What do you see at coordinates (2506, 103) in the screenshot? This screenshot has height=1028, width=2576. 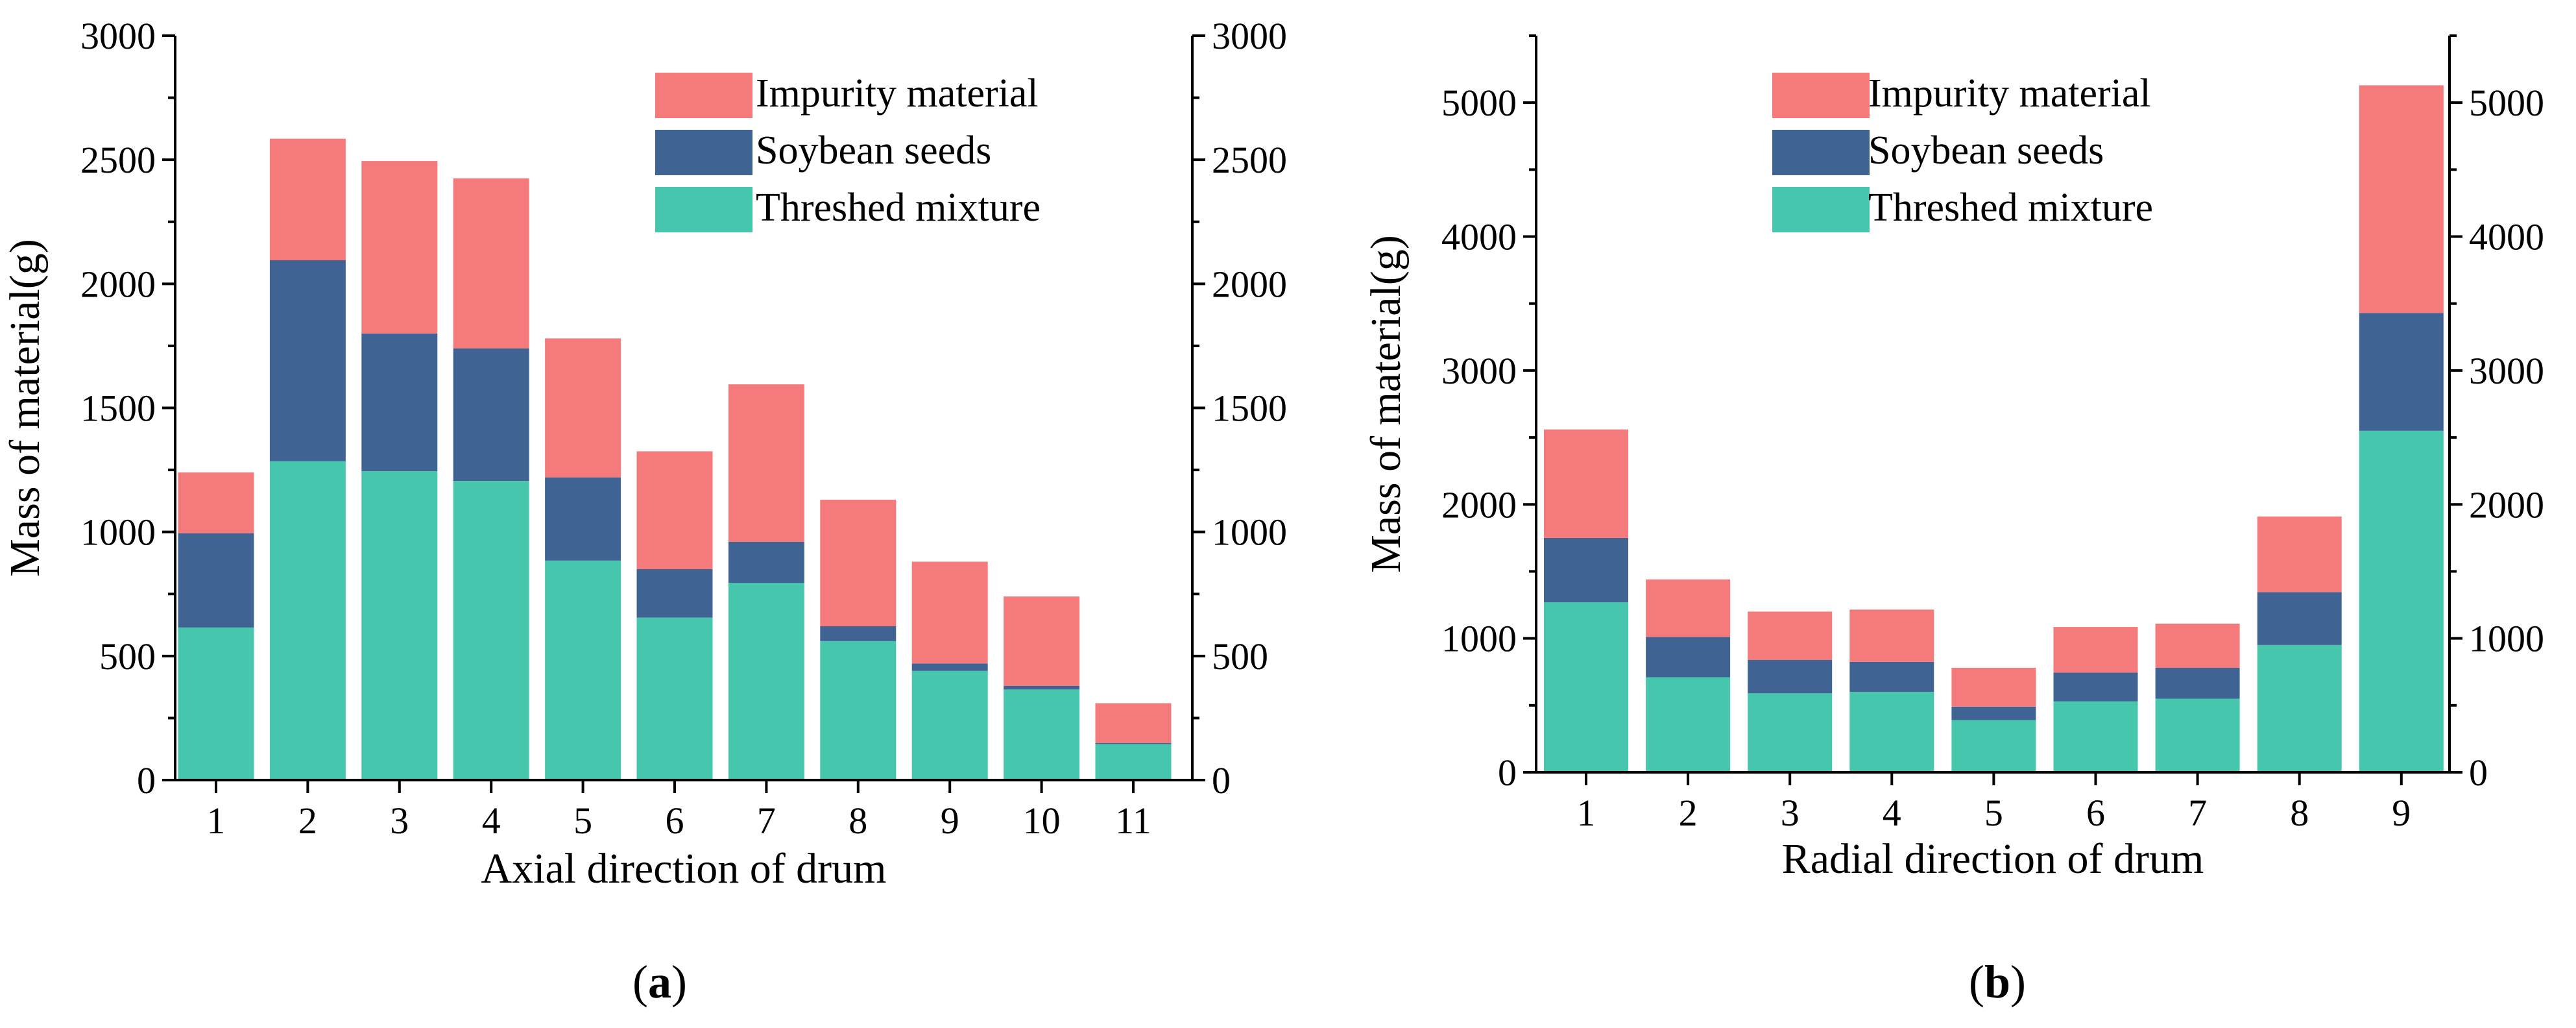 I see `ytick-right-label: 5000` at bounding box center [2506, 103].